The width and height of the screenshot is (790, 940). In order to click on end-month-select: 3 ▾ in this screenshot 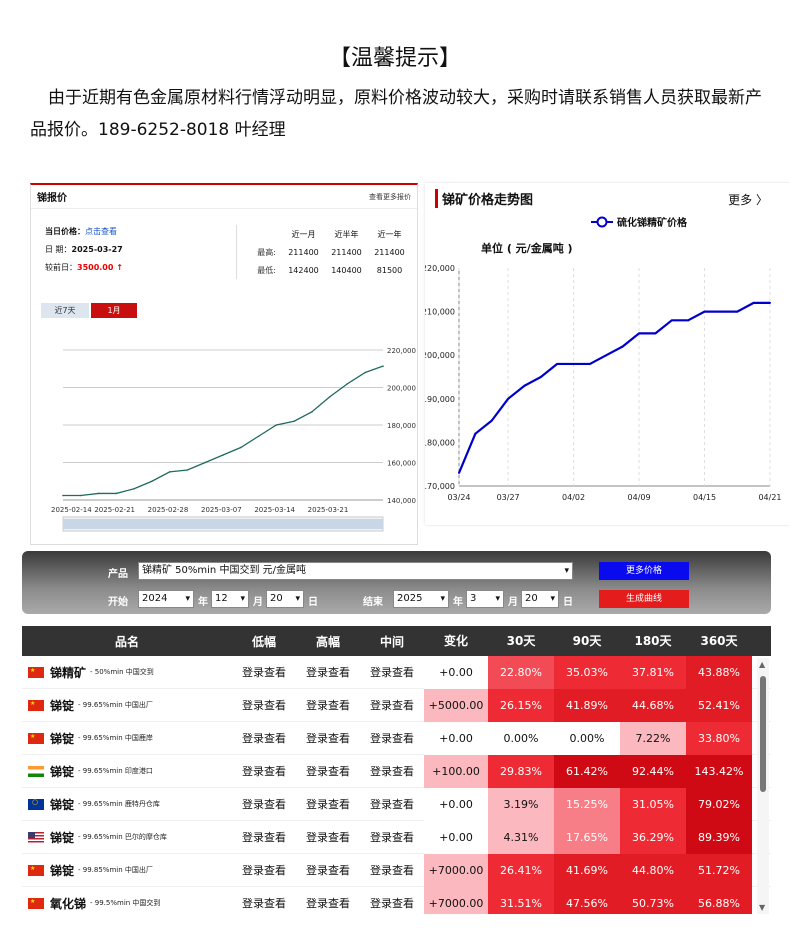, I will do `click(485, 599)`.